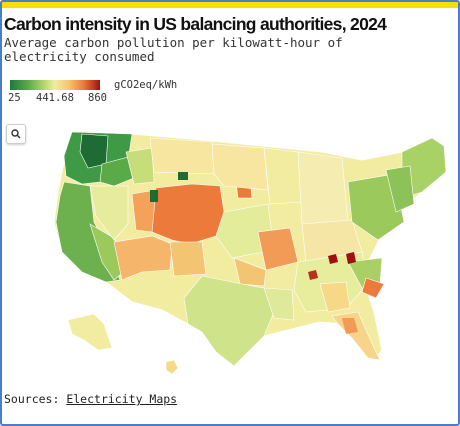 The image size is (460, 426). What do you see at coordinates (182, 156) in the screenshot?
I see `region-montana` at bounding box center [182, 156].